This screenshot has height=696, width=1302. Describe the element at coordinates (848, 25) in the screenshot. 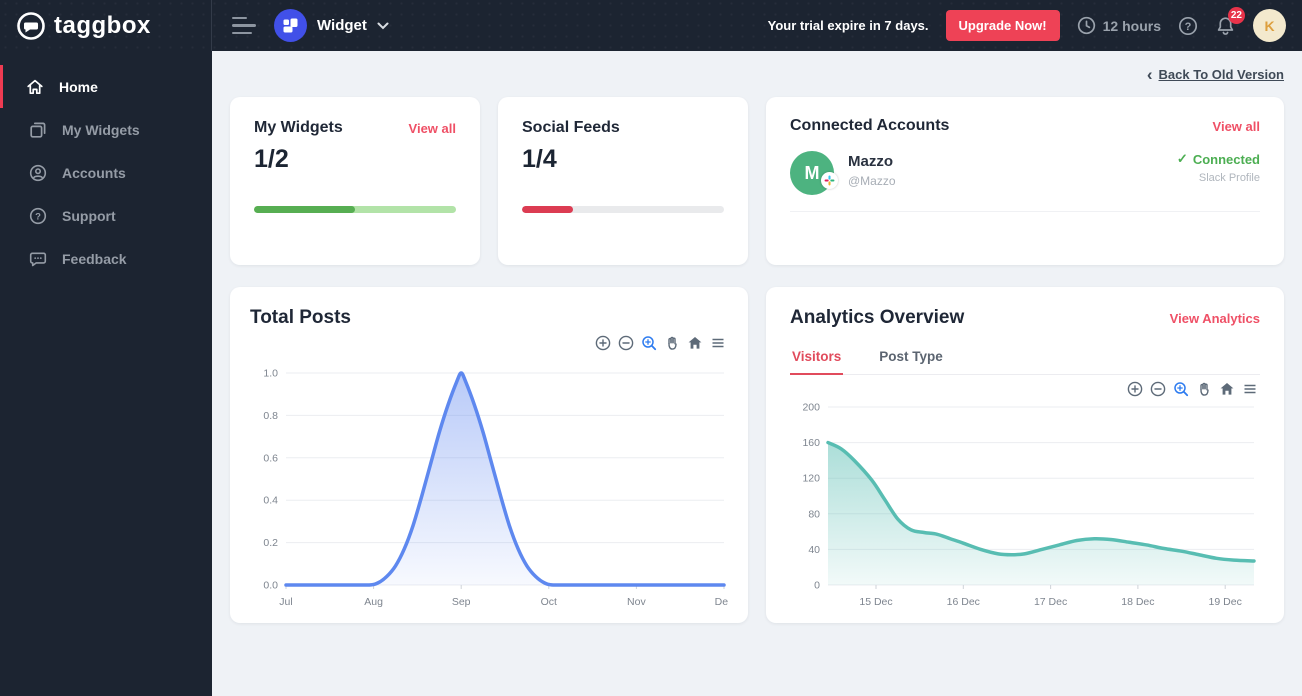

I see `trial-notice: Your trial expire in 7 days.` at that location.